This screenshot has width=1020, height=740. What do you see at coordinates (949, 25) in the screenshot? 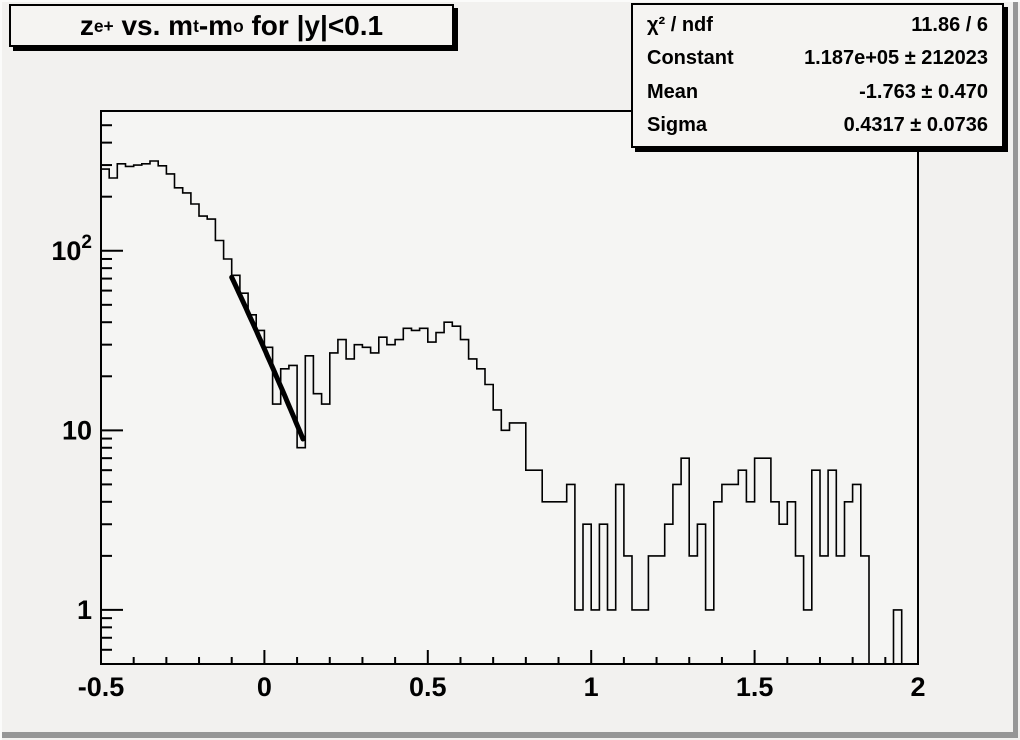
I see `stats-value: 11.86 / 6` at bounding box center [949, 25].